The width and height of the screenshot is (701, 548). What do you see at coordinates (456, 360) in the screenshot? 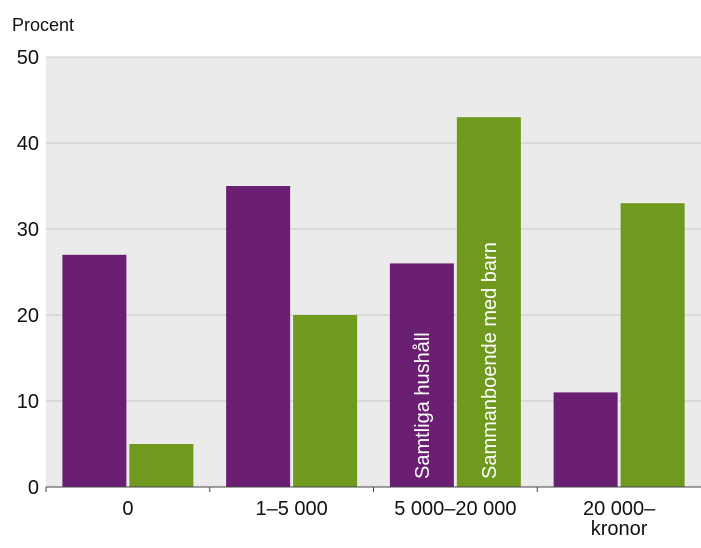
I see `series-labels: Samtliga hushåll Sammanboende med barn` at bounding box center [456, 360].